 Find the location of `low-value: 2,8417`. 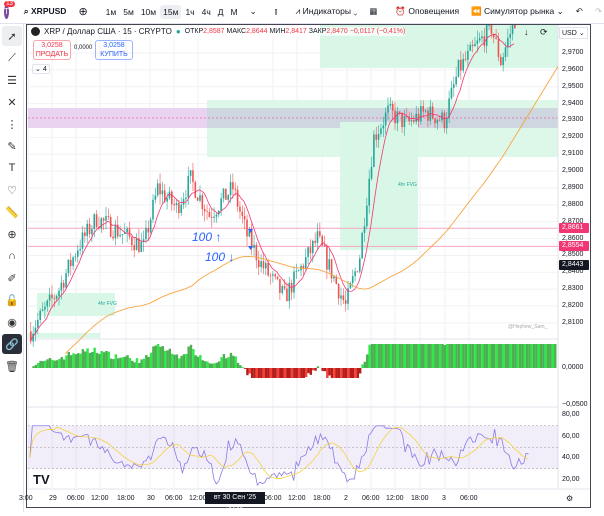

low-value: 2,8417 is located at coordinates (295, 31).